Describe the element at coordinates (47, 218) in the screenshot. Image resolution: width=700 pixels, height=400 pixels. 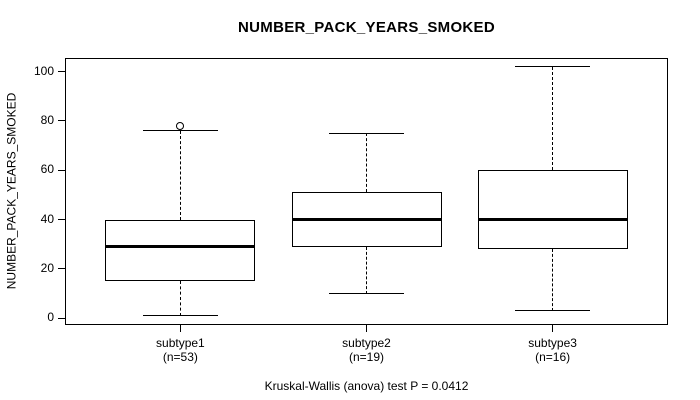
I see `y-tick-label: 40` at that location.